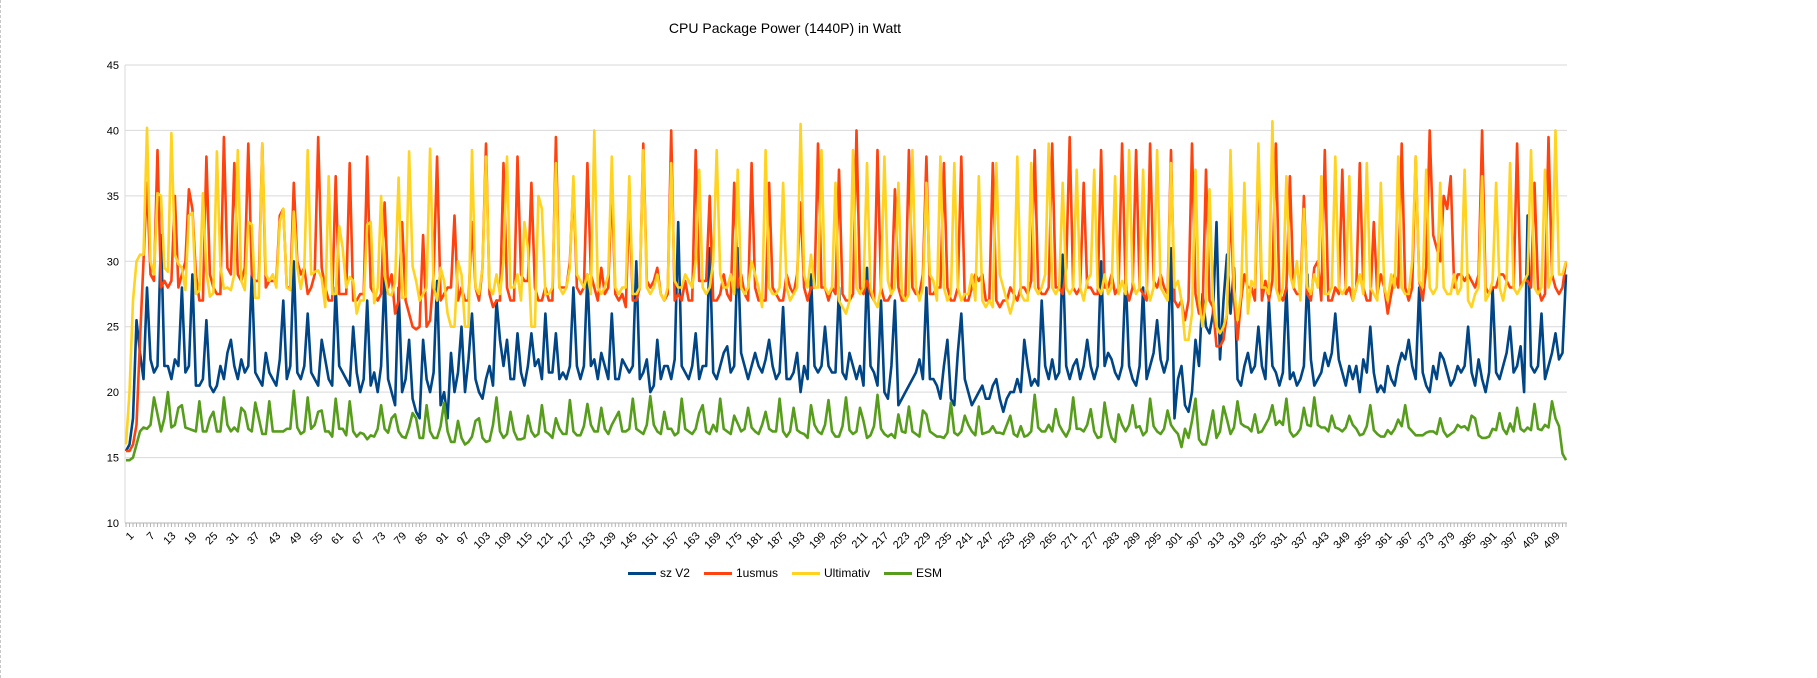  Describe the element at coordinates (964, 540) in the screenshot. I see `x-tick-label: 241` at that location.